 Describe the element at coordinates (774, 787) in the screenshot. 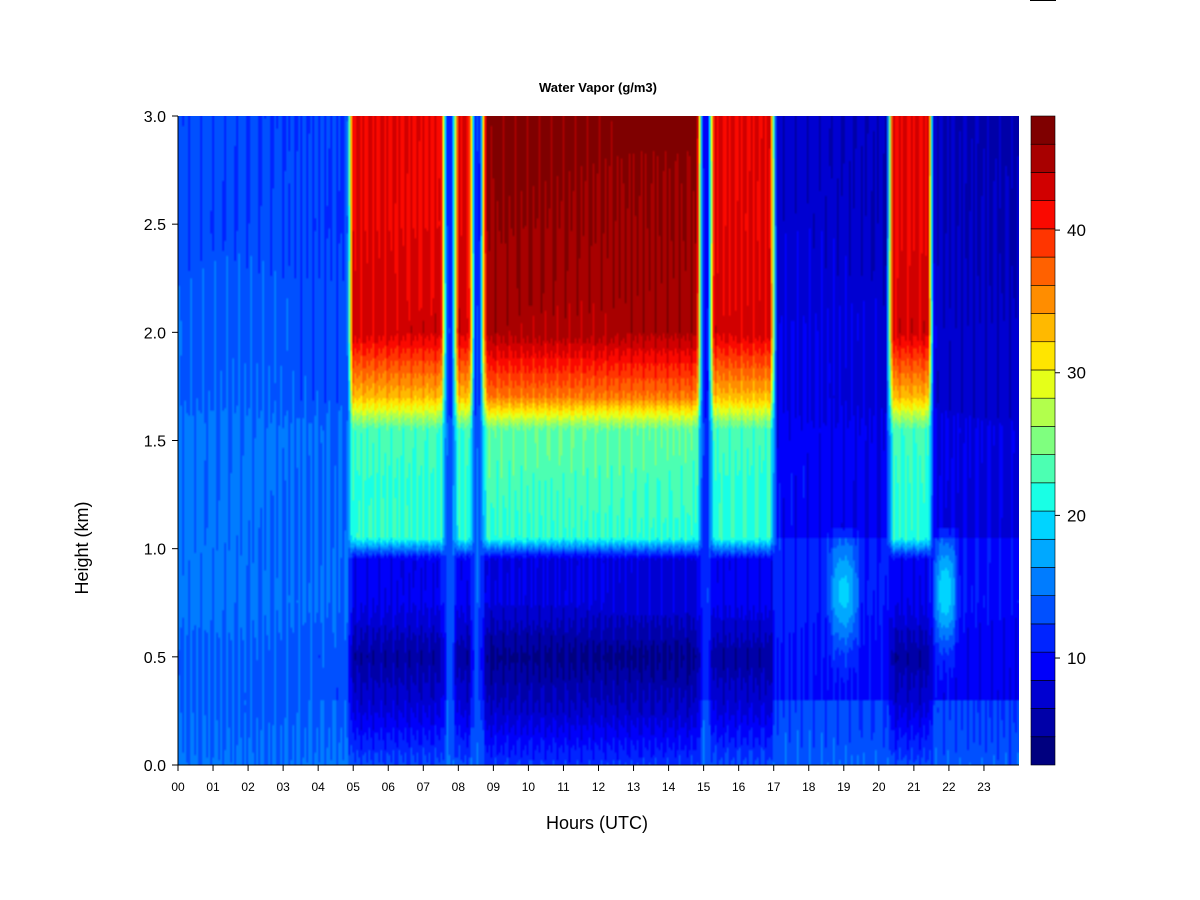

I see `x-tick-label: 17` at that location.